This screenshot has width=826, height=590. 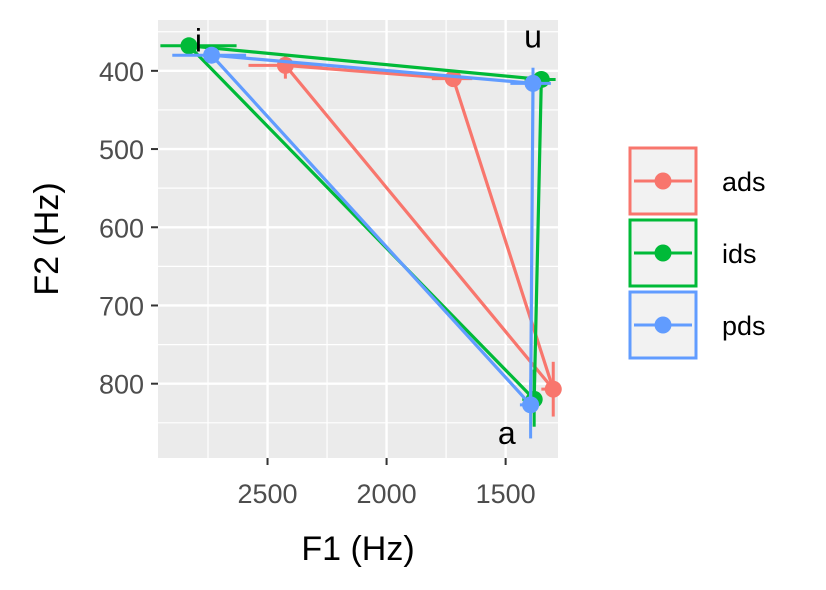 I want to click on y-tick-label: 800, so click(x=121, y=385).